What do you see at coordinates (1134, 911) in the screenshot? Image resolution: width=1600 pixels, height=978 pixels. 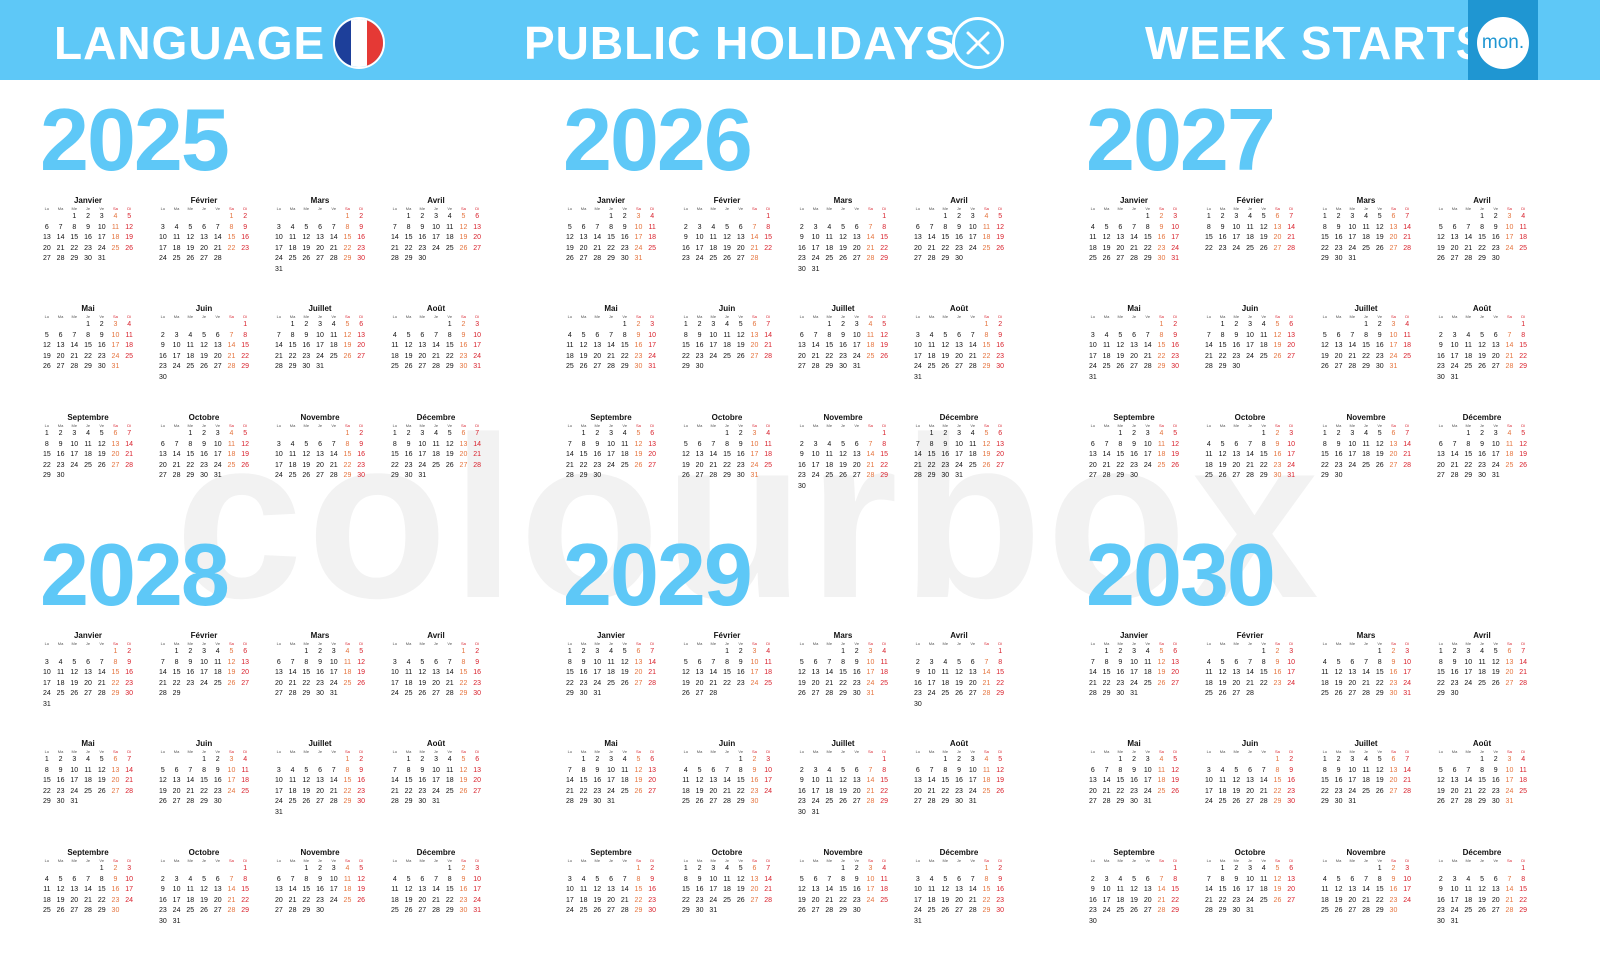 I see `week-row: 23 24 25 26 27 28 29` at bounding box center [1134, 911].